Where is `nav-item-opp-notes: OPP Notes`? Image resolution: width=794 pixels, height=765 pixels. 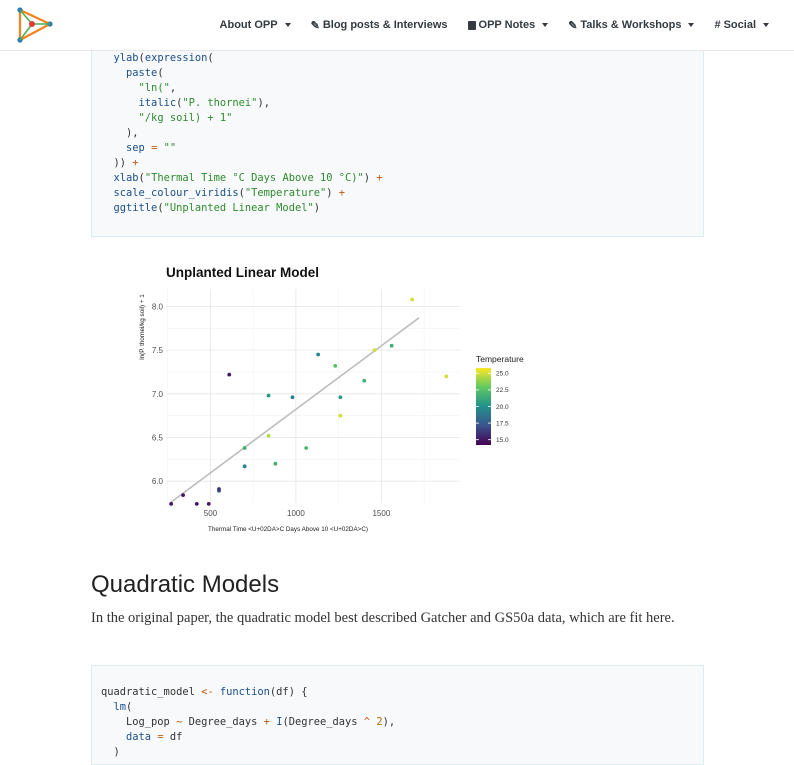
nav-item-opp-notes: OPP Notes is located at coordinates (508, 25).